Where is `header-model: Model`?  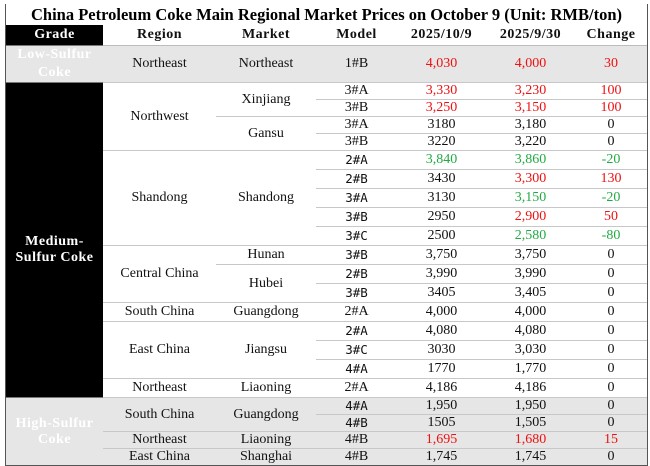 header-model: Model is located at coordinates (356, 34).